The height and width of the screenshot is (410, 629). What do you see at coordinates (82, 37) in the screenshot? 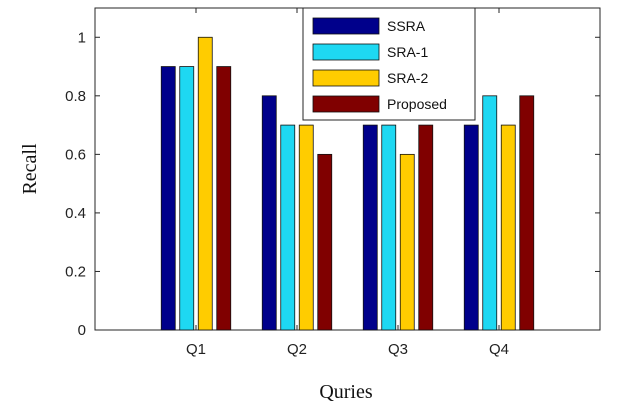
I see `y-tick-label: 1` at bounding box center [82, 37].